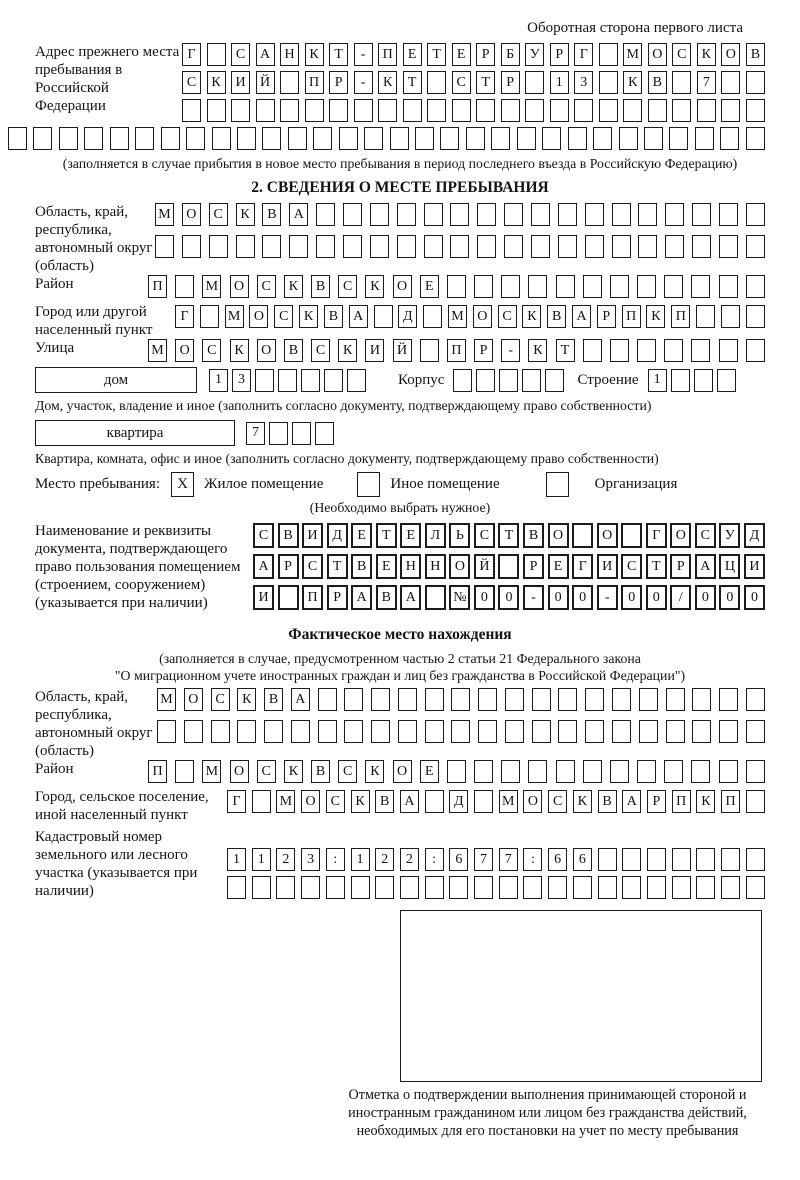 This screenshot has width=800, height=1180. What do you see at coordinates (402, 350) in the screenshot?
I see `char-cell: Й` at bounding box center [402, 350].